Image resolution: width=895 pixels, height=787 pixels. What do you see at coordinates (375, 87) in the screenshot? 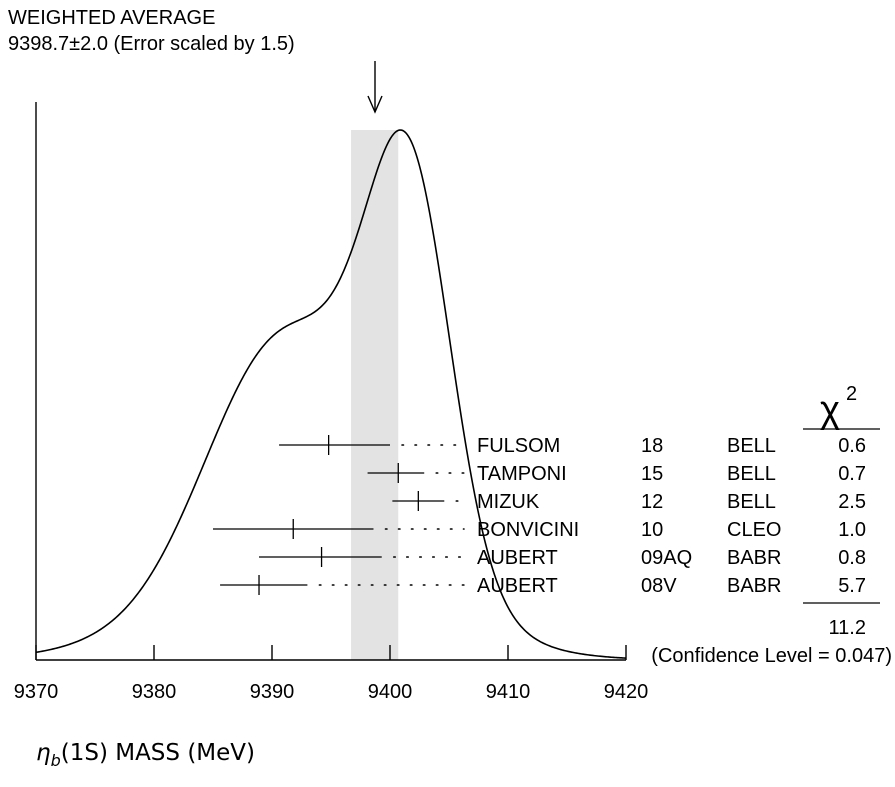
I see `average-arrow` at bounding box center [375, 87].